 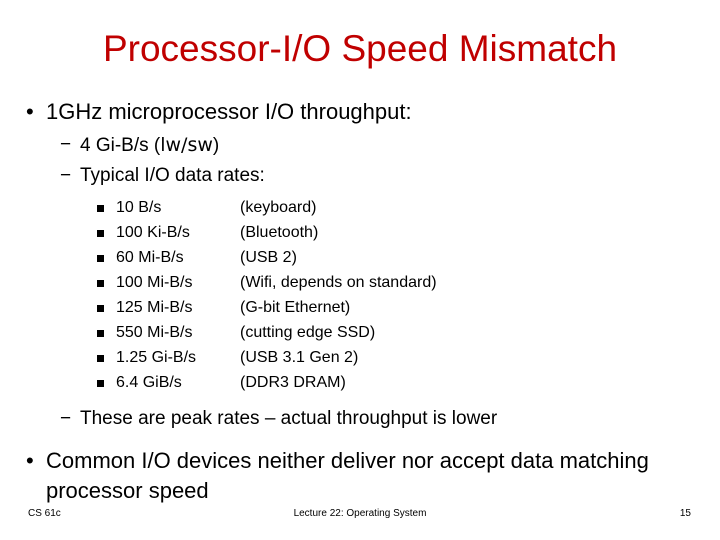 What do you see at coordinates (295, 307) in the screenshot?
I see `rate-device: (G-bit Ethernet)` at bounding box center [295, 307].